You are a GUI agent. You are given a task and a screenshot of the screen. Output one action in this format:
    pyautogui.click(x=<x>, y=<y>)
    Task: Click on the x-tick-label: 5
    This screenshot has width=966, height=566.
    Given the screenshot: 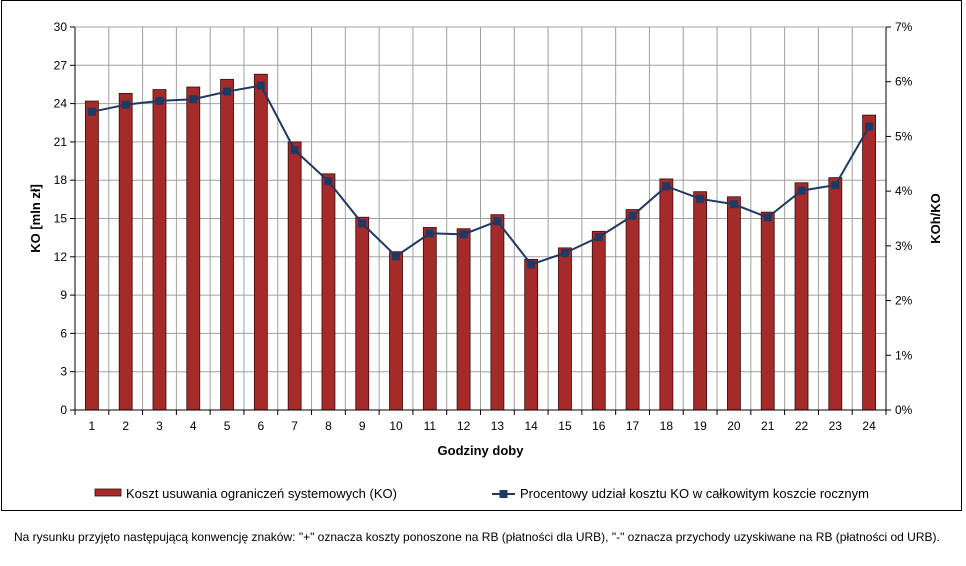 What is the action you would take?
    pyautogui.click(x=227, y=426)
    